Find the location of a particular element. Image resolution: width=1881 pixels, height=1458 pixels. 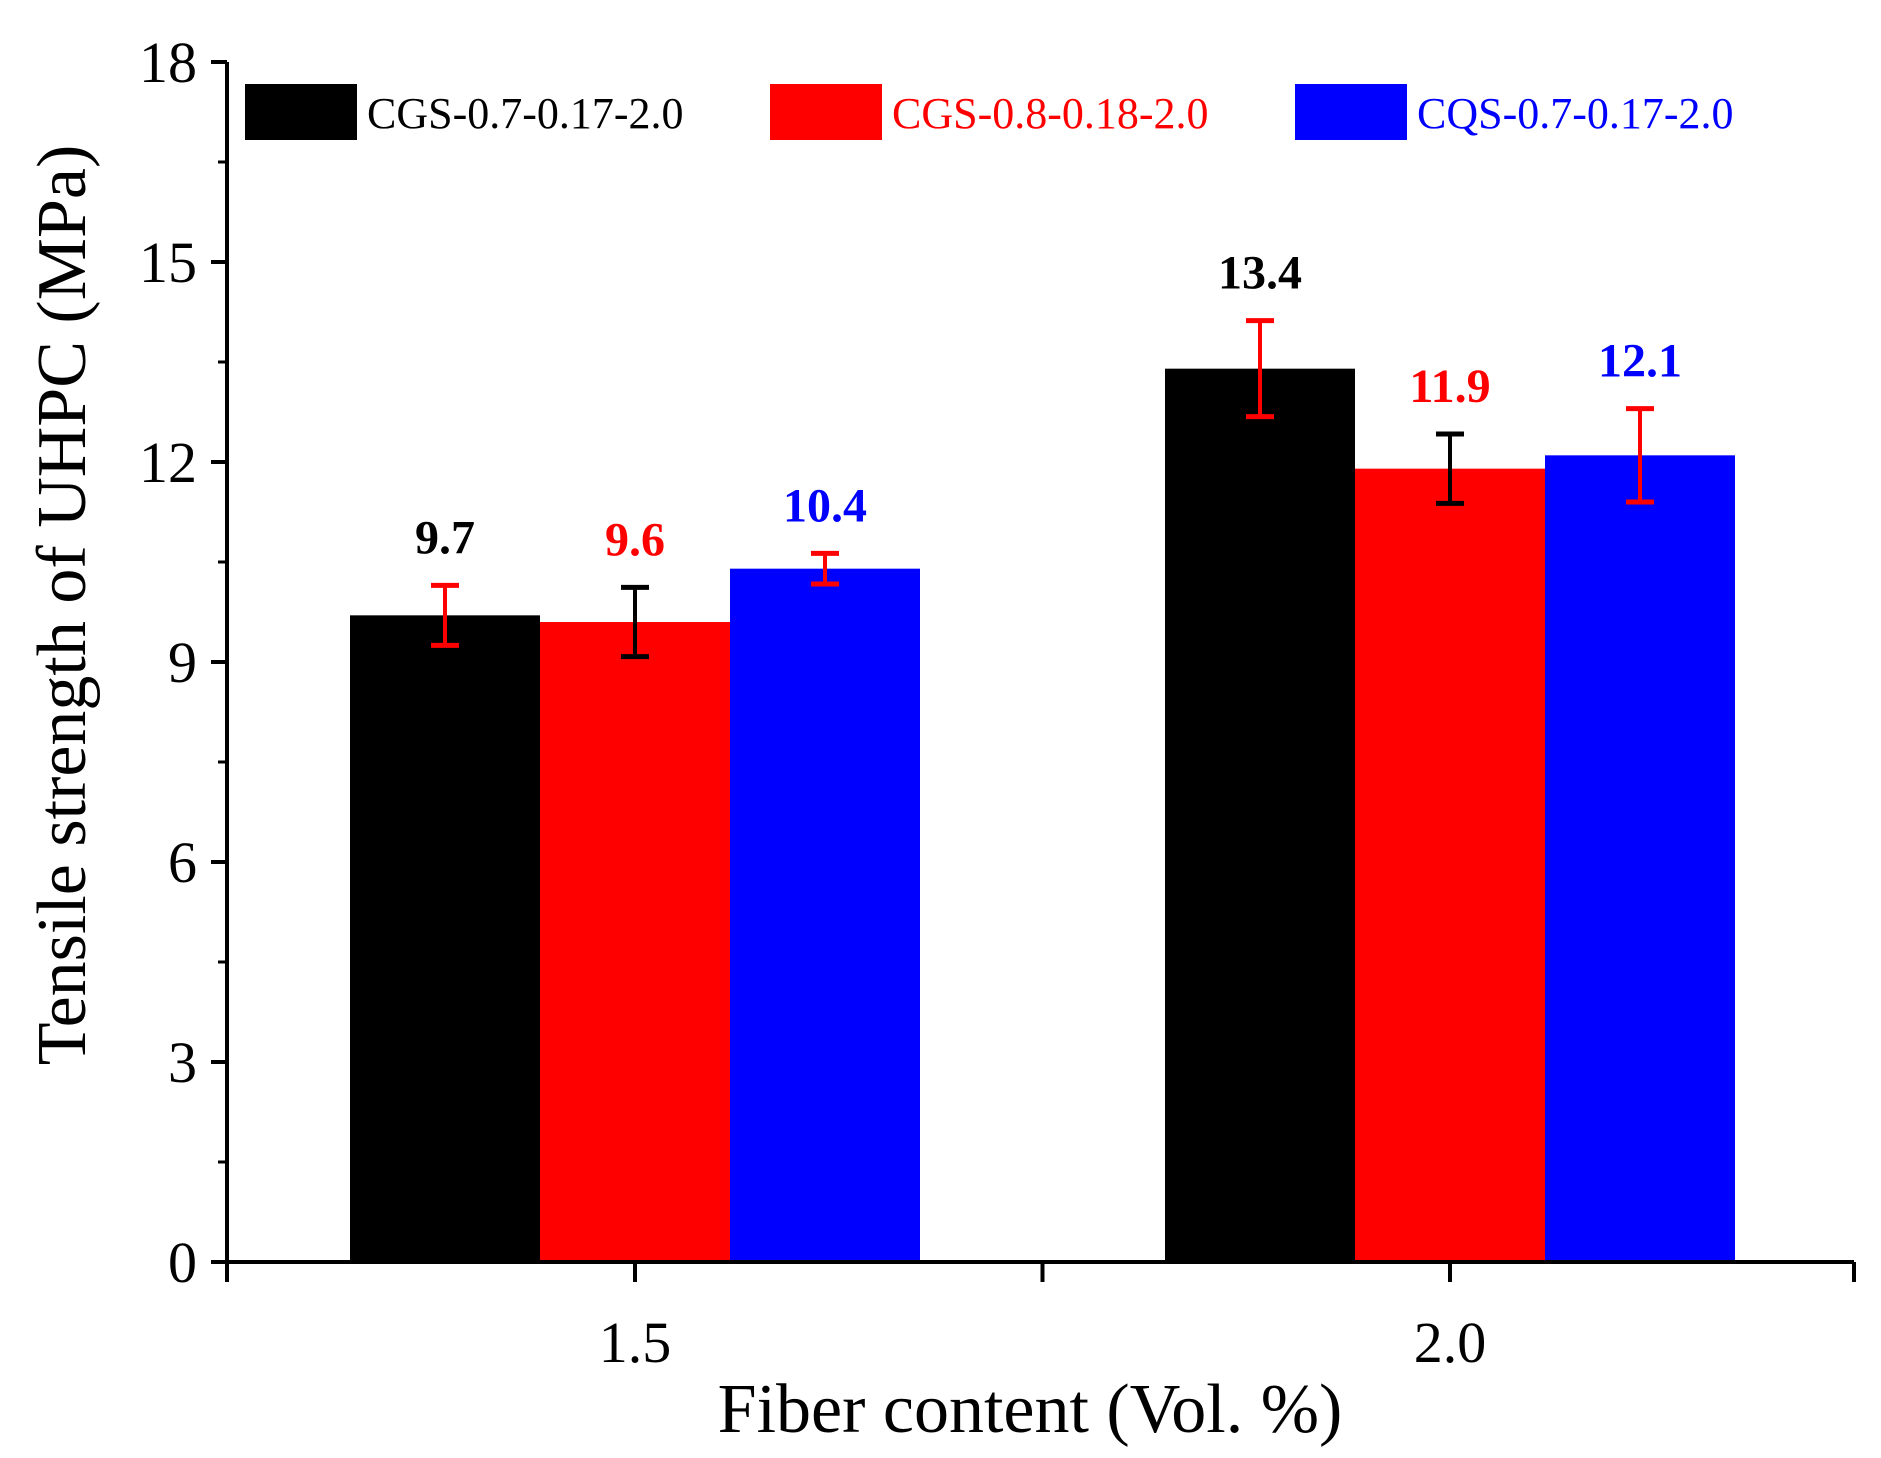

y-tick-label: 15 is located at coordinates (168, 262).